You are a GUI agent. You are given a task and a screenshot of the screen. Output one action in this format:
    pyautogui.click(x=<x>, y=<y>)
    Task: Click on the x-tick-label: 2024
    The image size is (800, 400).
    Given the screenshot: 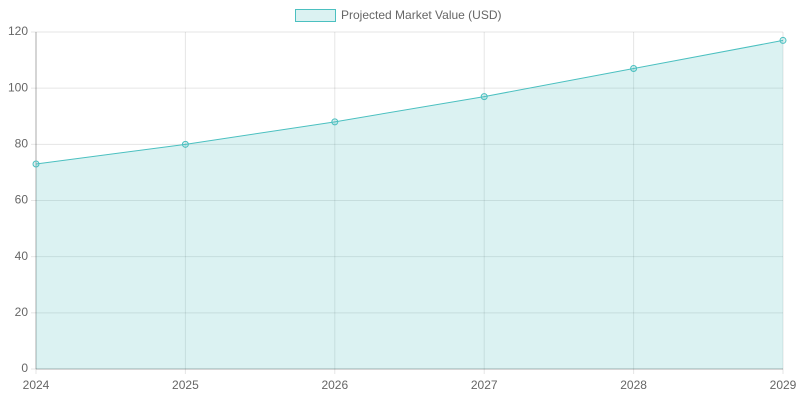 What is the action you would take?
    pyautogui.click(x=36, y=385)
    